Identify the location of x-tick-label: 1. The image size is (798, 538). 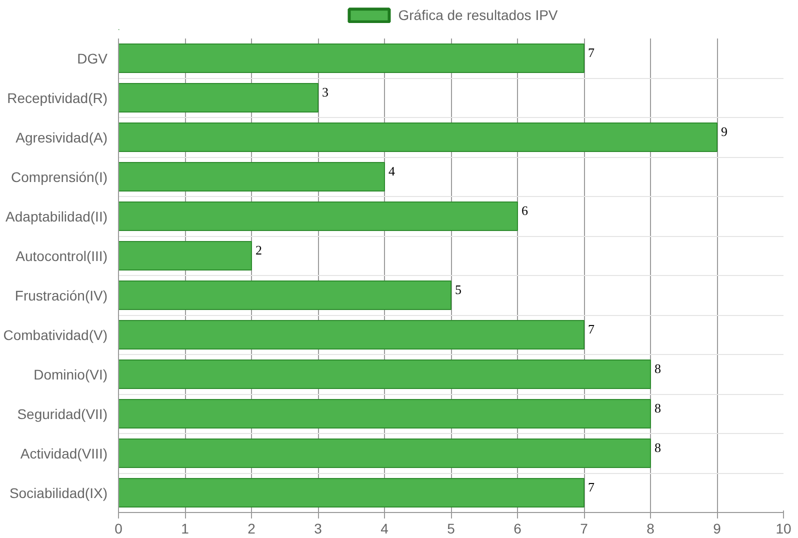
(185, 528).